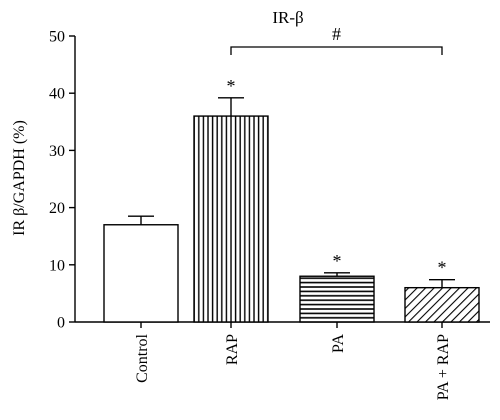 The width and height of the screenshot is (500, 420). Describe the element at coordinates (142, 357) in the screenshot. I see `x-tick-label: Control` at that location.